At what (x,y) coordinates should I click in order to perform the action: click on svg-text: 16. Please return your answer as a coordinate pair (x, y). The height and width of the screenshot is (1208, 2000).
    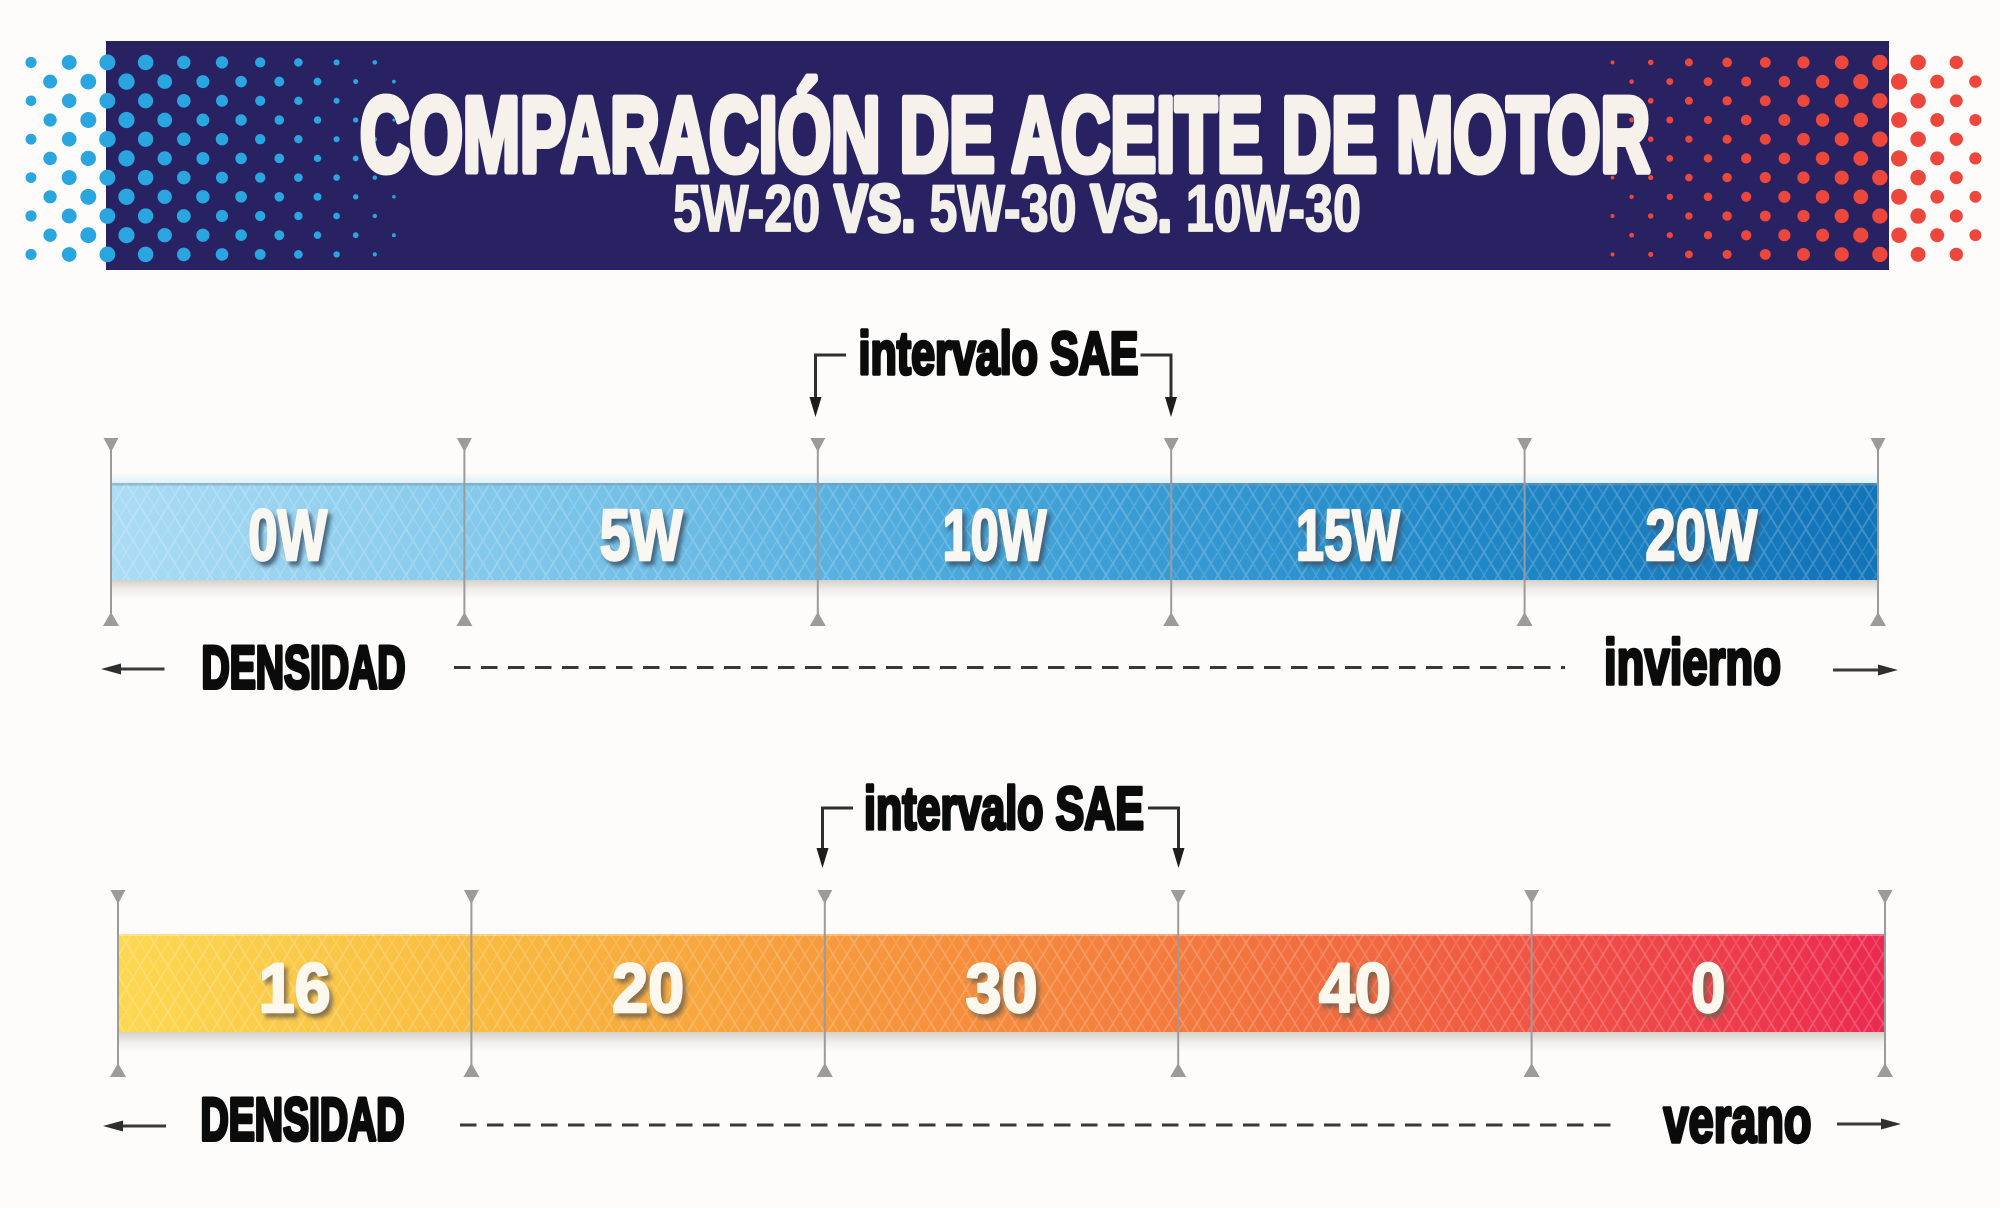
    Looking at the image, I should click on (295, 988).